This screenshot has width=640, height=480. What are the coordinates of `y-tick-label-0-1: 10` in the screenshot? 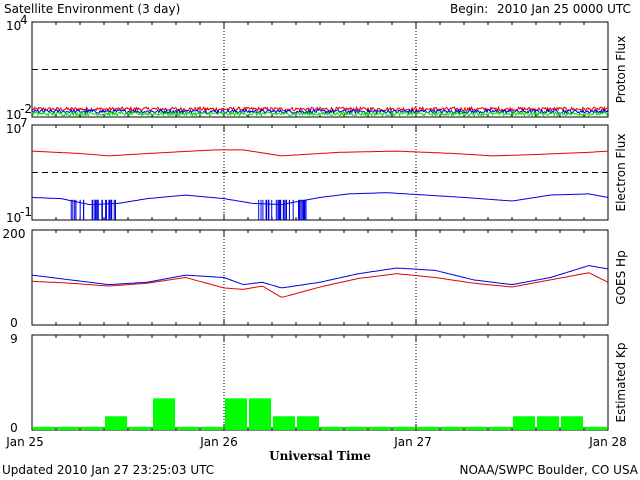 It's located at (13, 115).